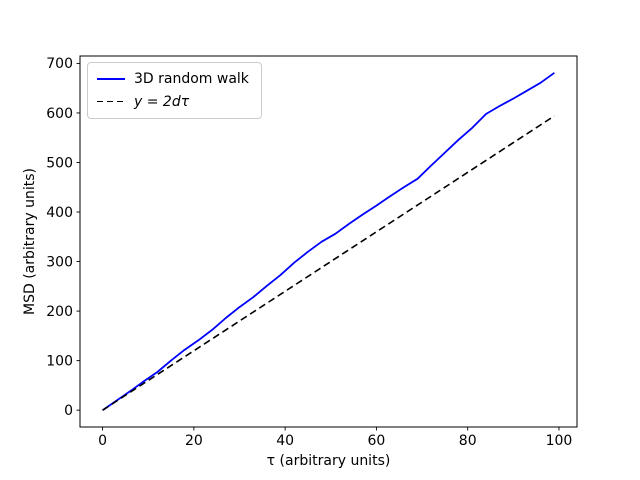  I want to click on legend-item-3d-random-walk: 3D random walk, so click(173, 78).